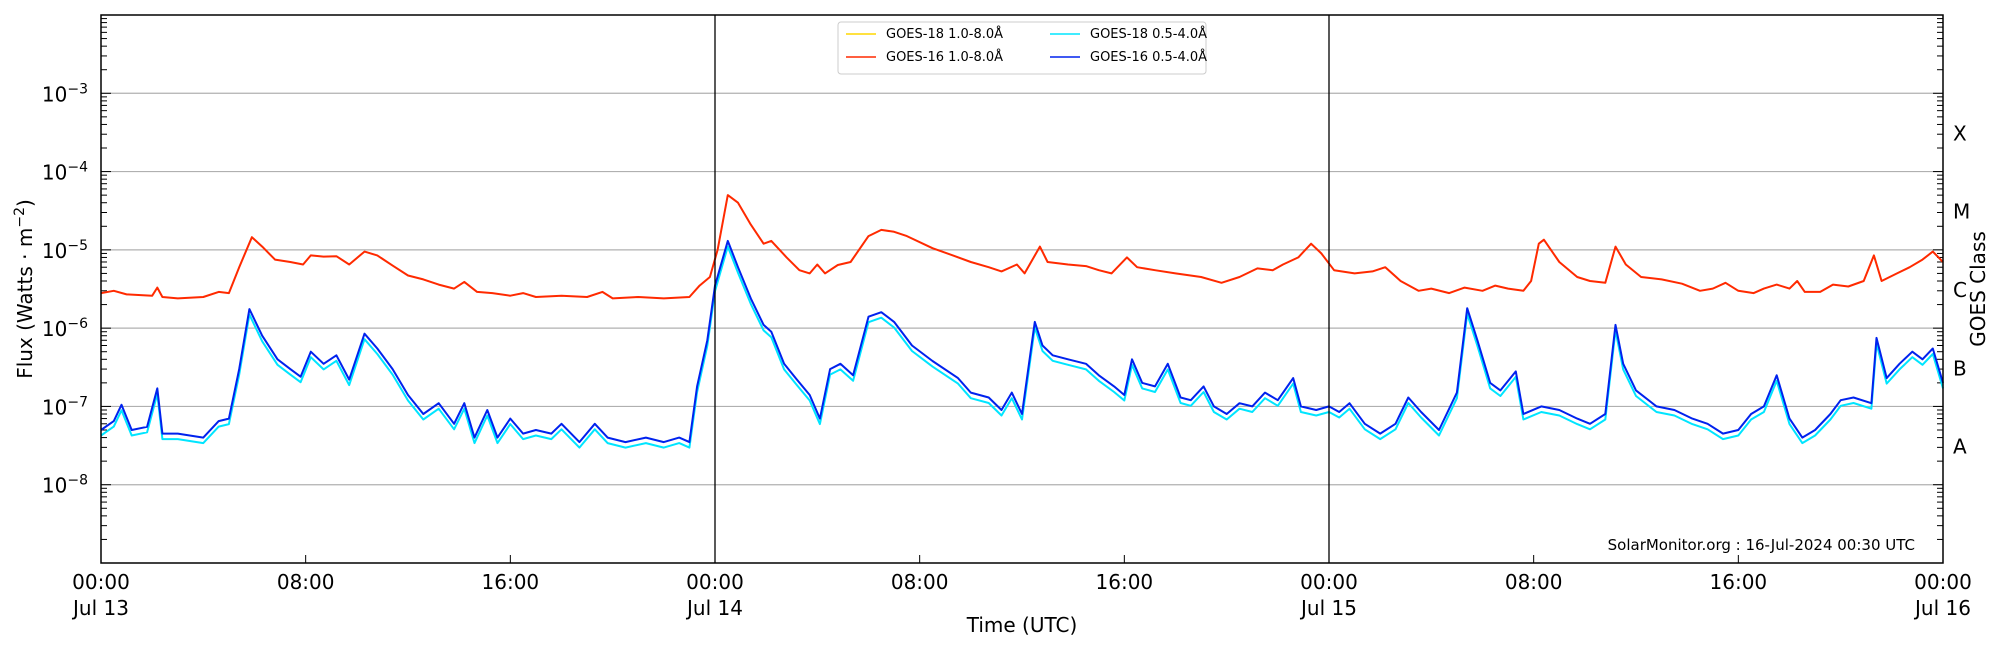 Image resolution: width=2000 pixels, height=650 pixels. What do you see at coordinates (1961, 212) in the screenshot?
I see `goes-class-label: M` at bounding box center [1961, 212].